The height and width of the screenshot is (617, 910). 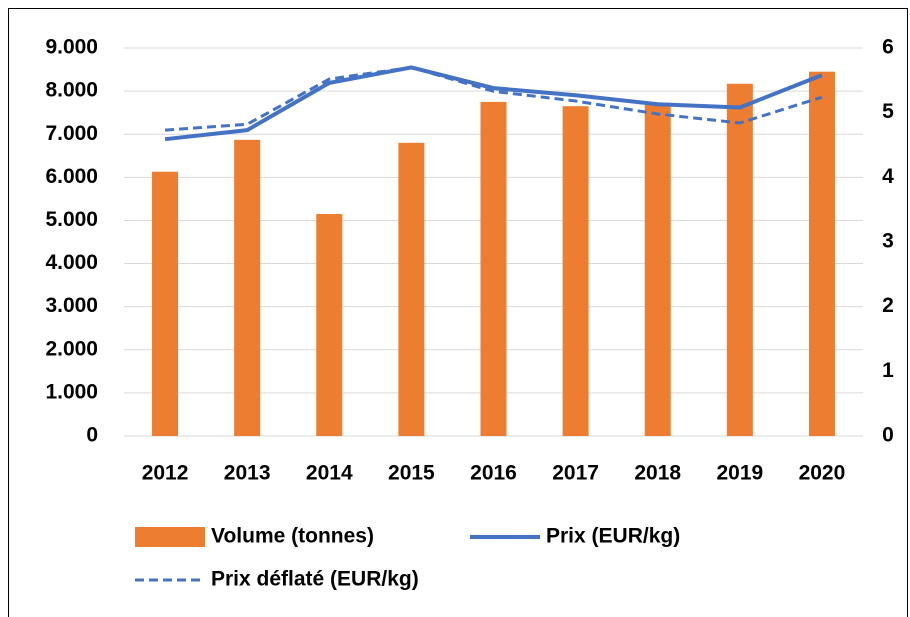 I want to click on x-tick-label: 2017, so click(x=575, y=473).